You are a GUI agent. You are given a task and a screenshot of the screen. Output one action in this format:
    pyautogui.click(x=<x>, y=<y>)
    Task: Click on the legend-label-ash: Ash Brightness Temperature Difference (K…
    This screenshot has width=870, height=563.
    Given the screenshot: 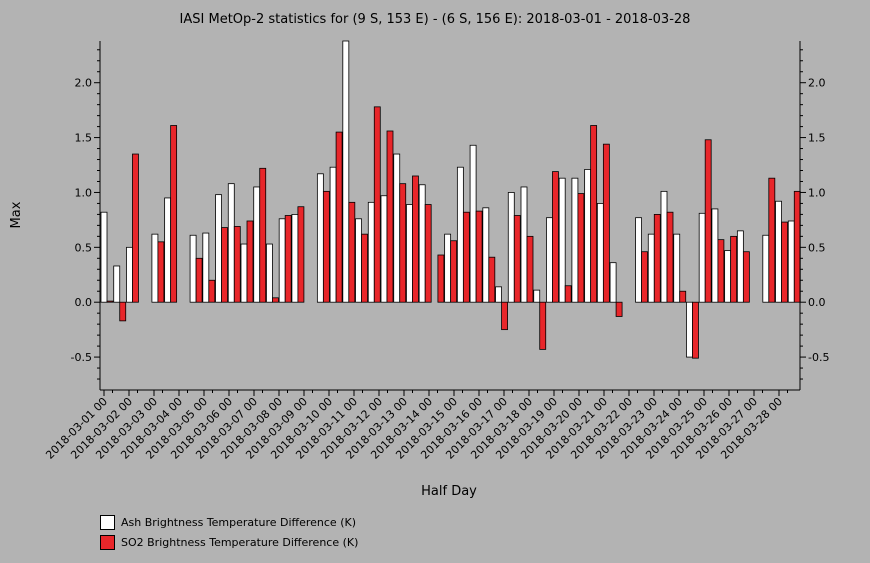 What is the action you would take?
    pyautogui.click(x=238, y=522)
    